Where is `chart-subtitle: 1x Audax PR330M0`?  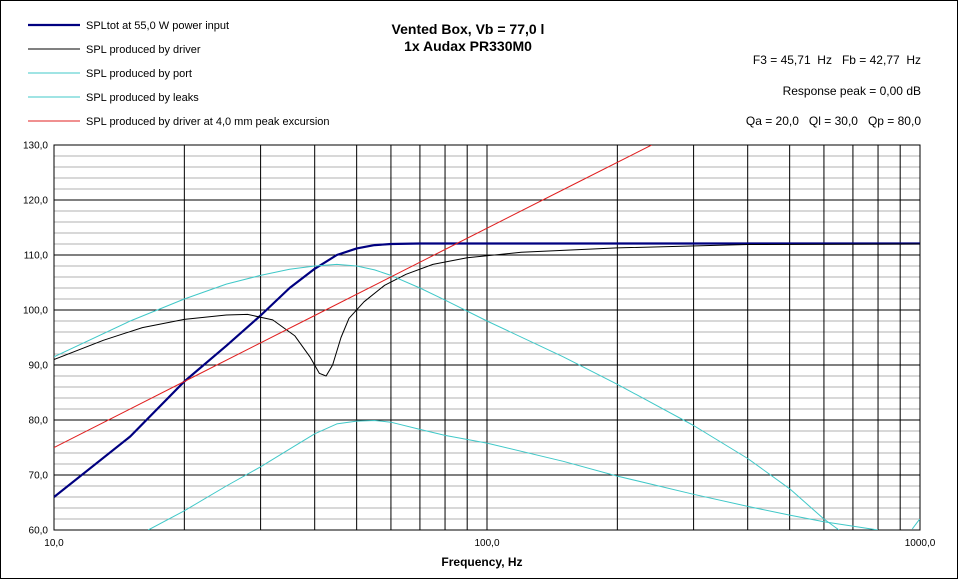
chart-subtitle: 1x Audax PR330M0 is located at coordinates (468, 46).